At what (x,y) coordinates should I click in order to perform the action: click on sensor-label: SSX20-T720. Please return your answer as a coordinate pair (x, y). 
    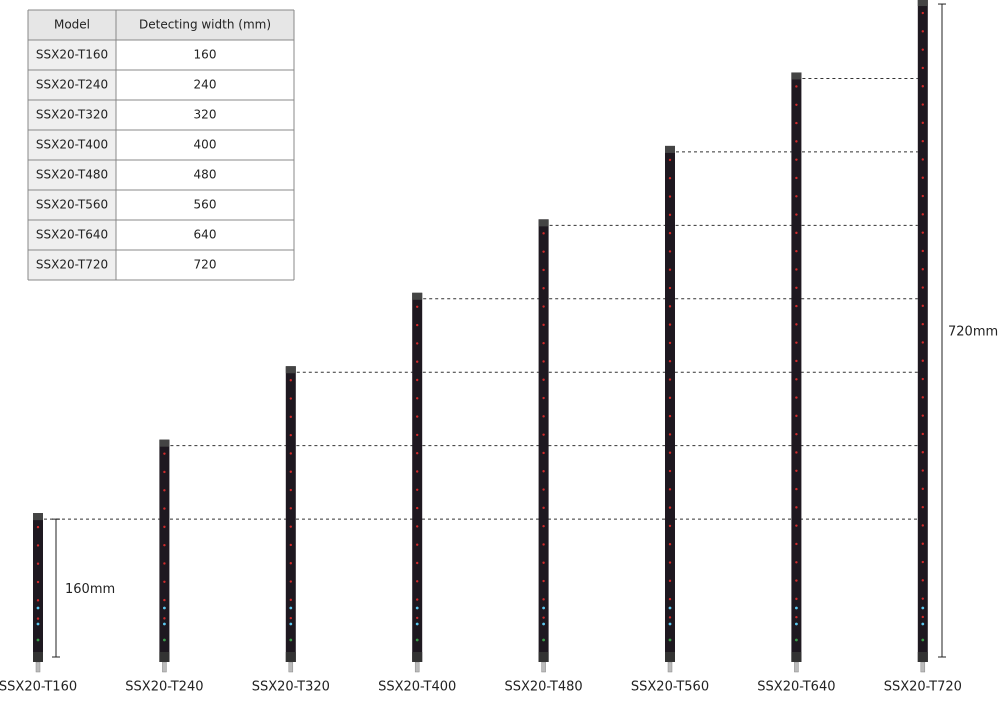
    Looking at the image, I should click on (923, 687).